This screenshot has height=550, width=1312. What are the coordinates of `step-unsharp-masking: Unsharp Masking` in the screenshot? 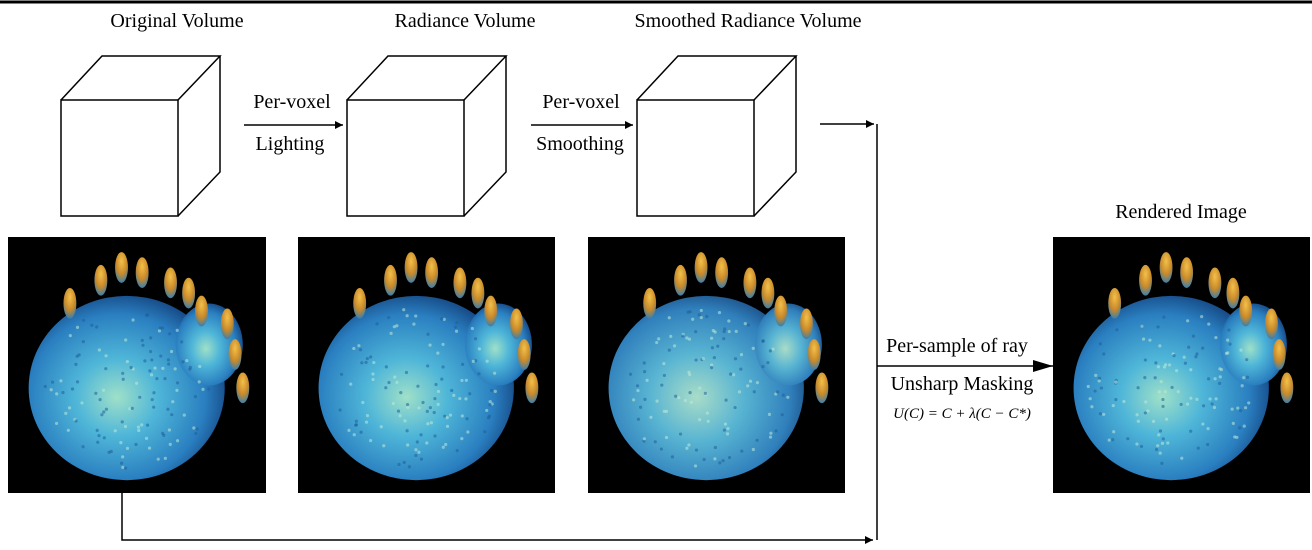 It's located at (962, 384).